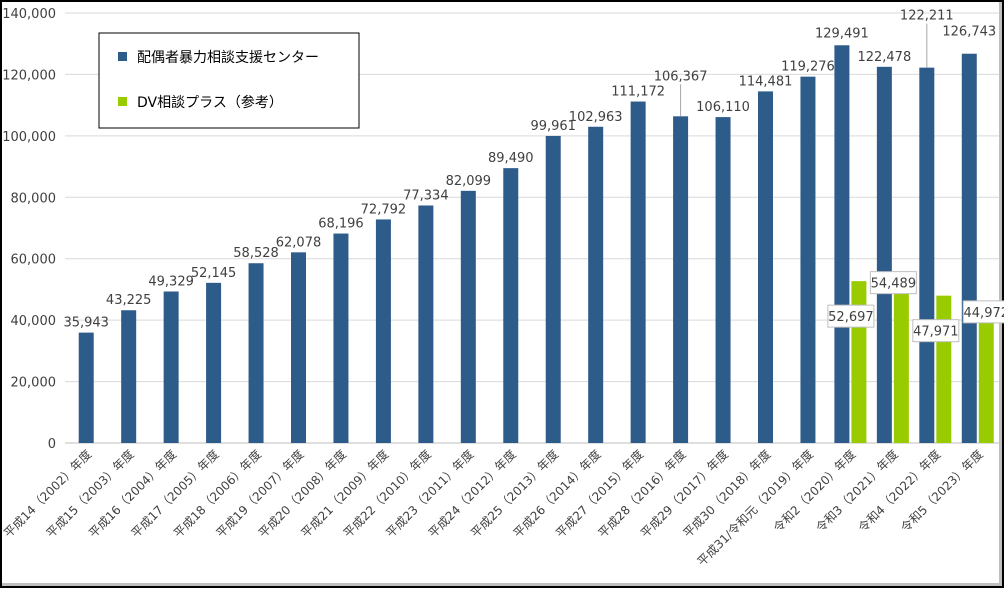 This screenshot has height=590, width=1004. What do you see at coordinates (927, 16) in the screenshot?
I see `data-label-center: 122,211` at bounding box center [927, 16].